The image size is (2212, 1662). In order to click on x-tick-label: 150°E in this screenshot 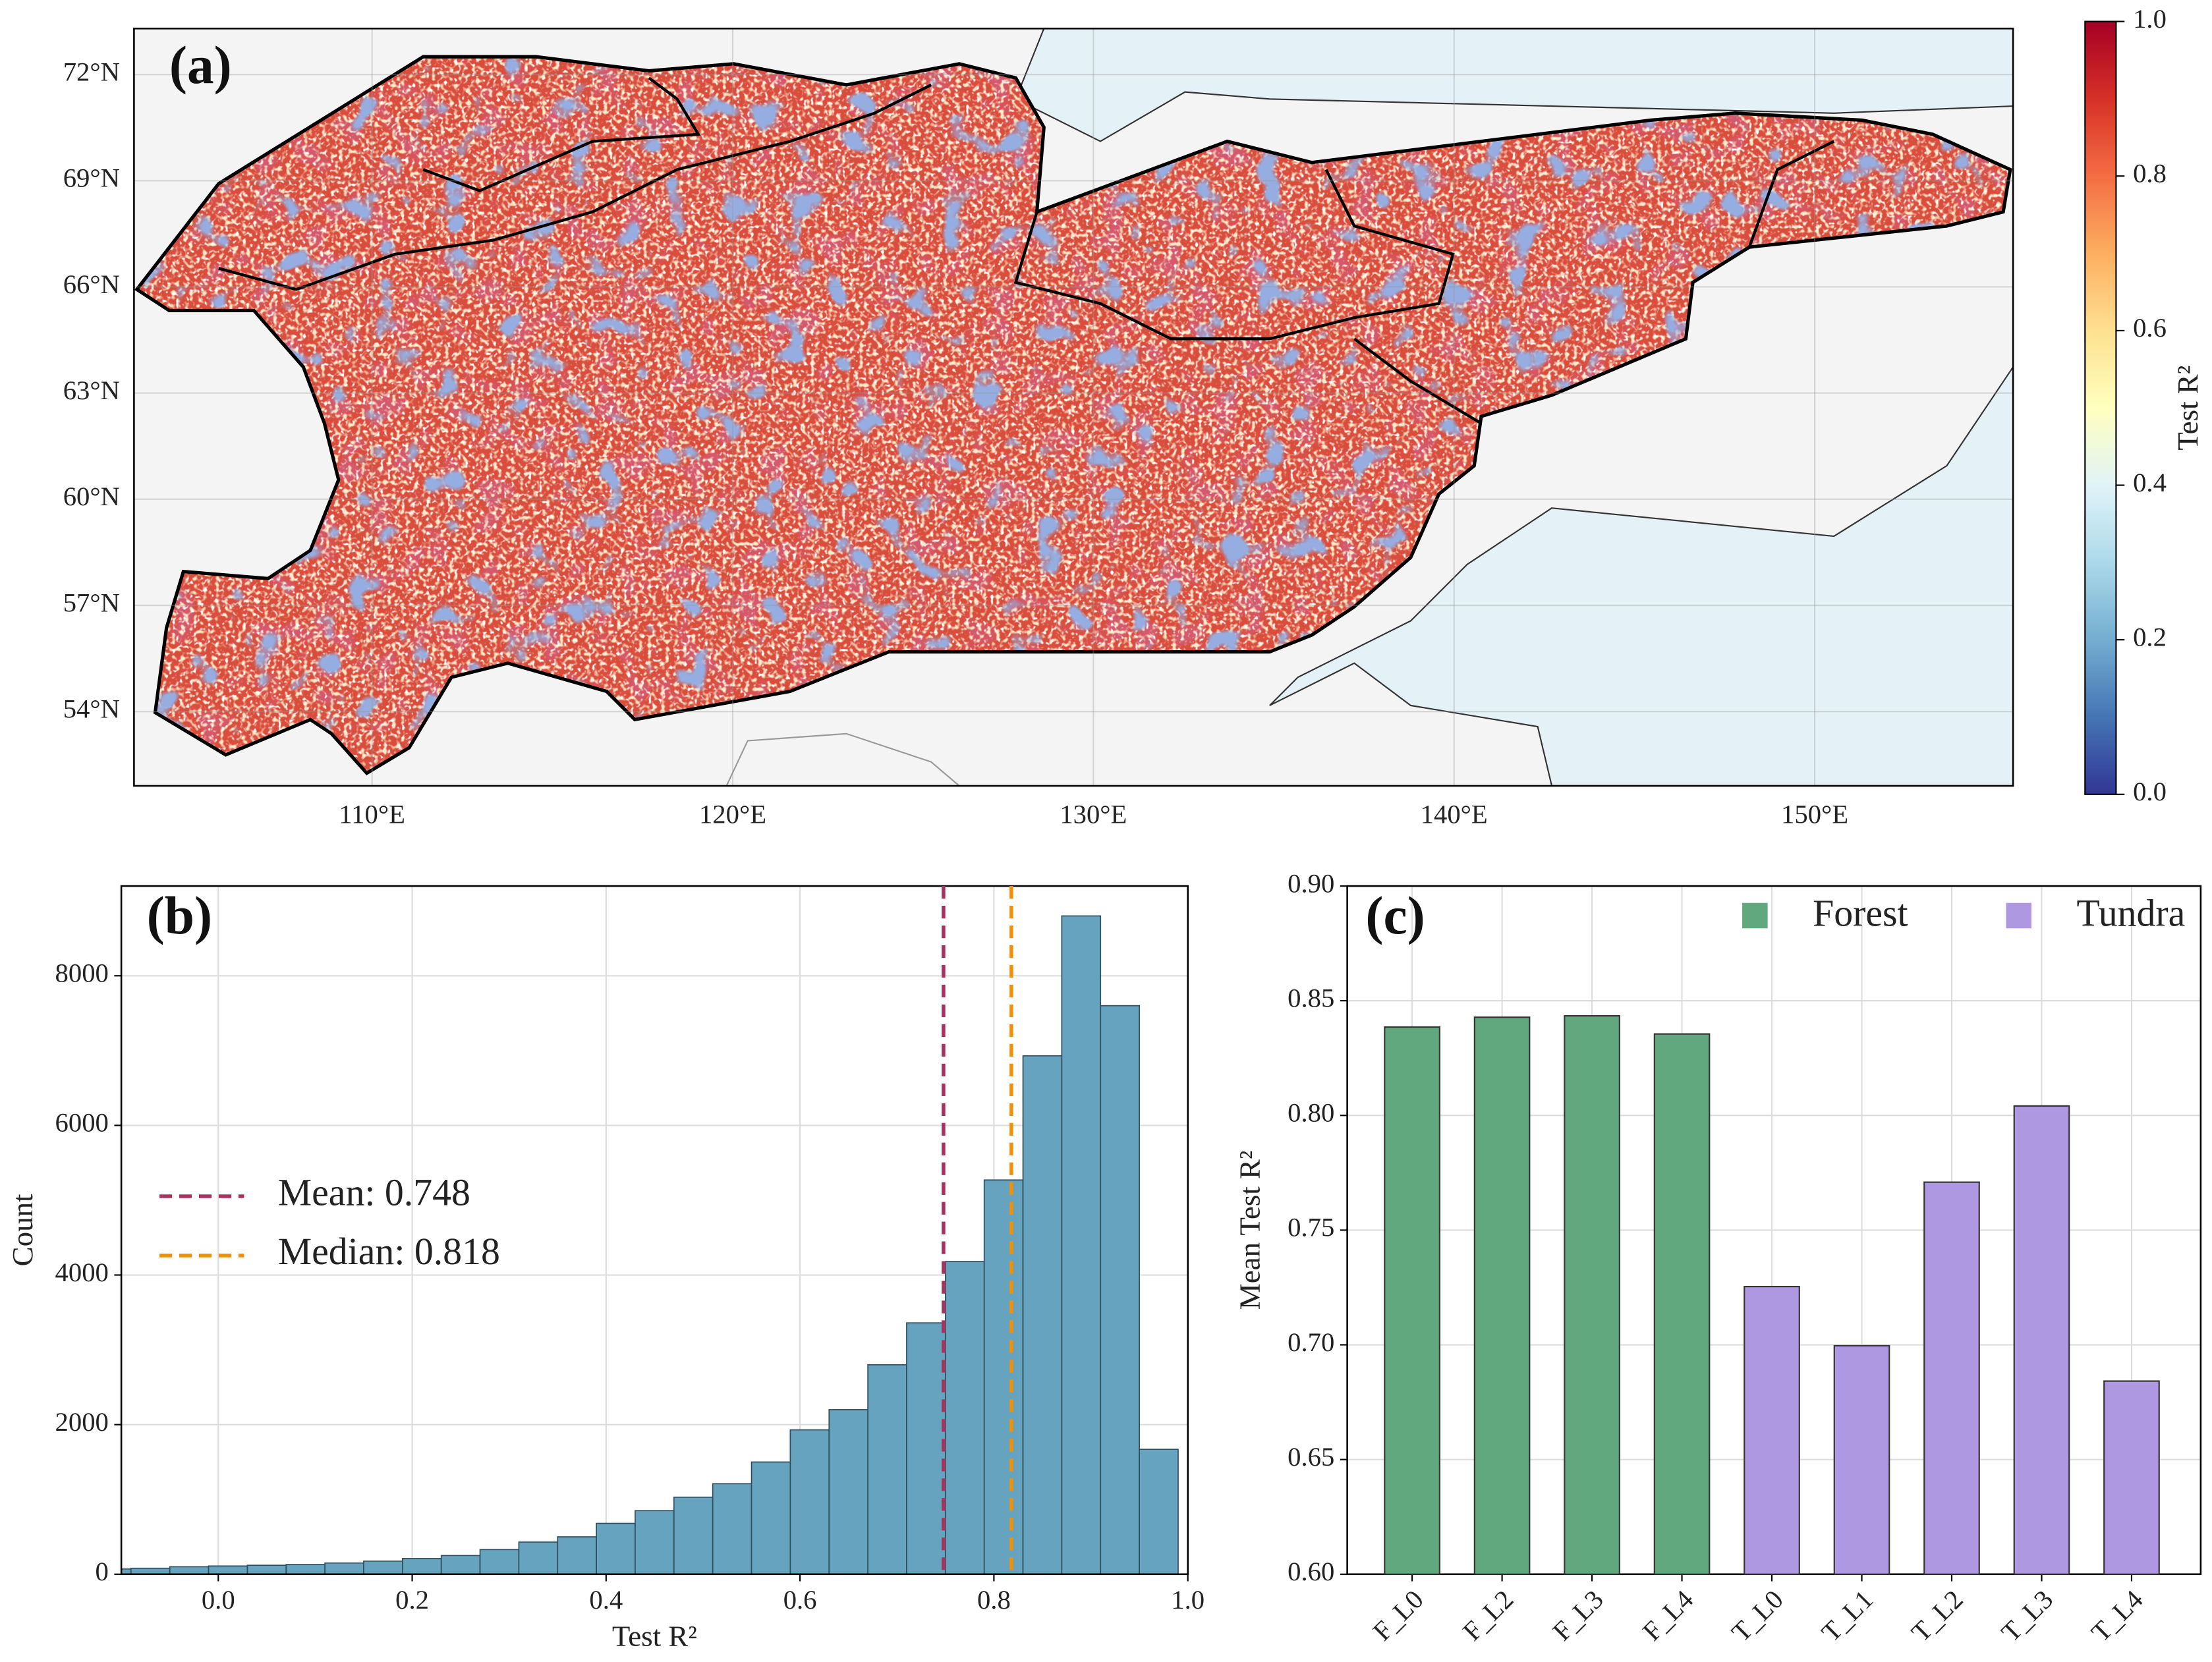, I will do `click(1814, 814)`.